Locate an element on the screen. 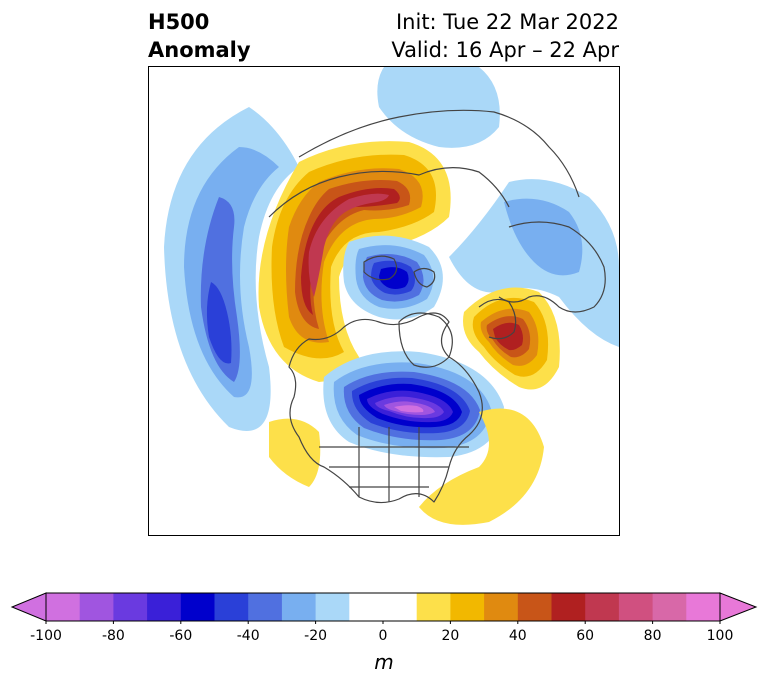 This screenshot has width=768, height=686. colorbar is located at coordinates (384, 608).